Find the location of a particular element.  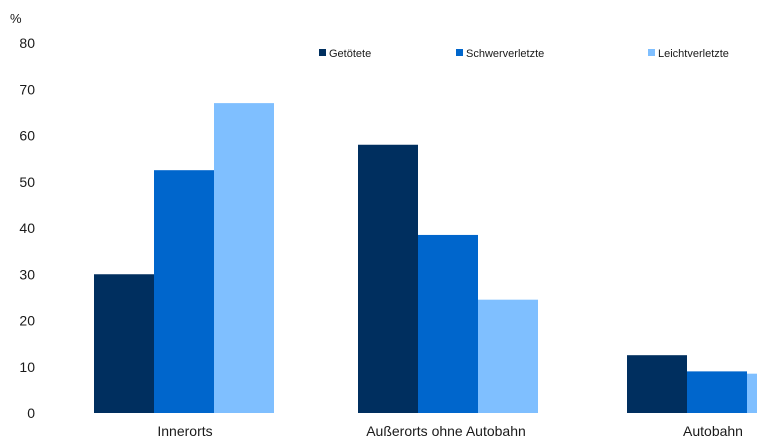

y-tick-label: 80 is located at coordinates (27, 43).